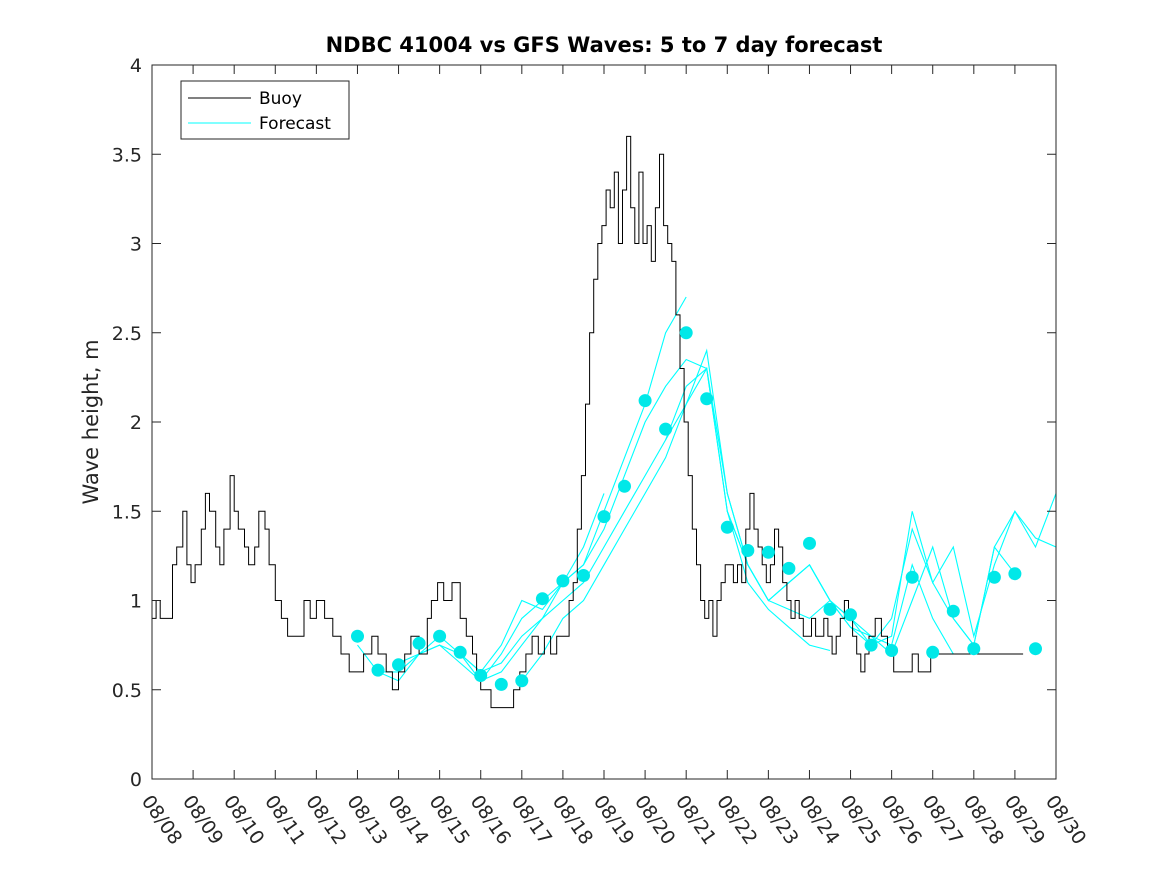 This screenshot has height=875, width=1167. I want to click on y-tick-label: 3, so click(136, 245).